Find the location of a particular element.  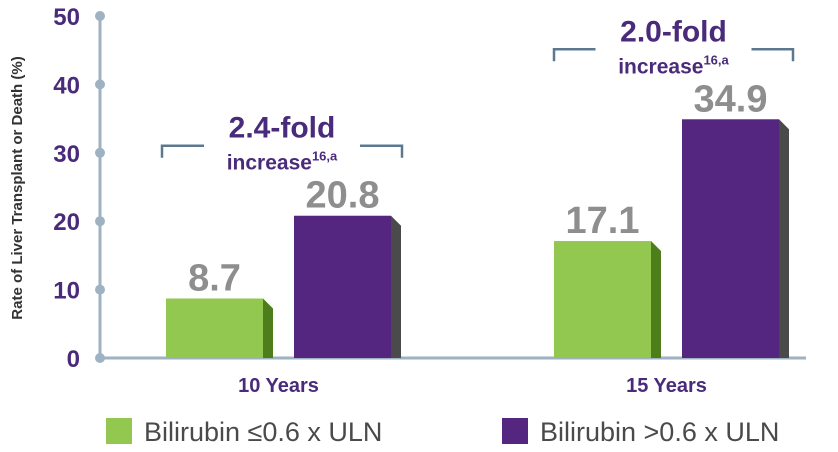

y-axis-label: Rate of Liver Transplant or Death (%) is located at coordinates (17, 187).